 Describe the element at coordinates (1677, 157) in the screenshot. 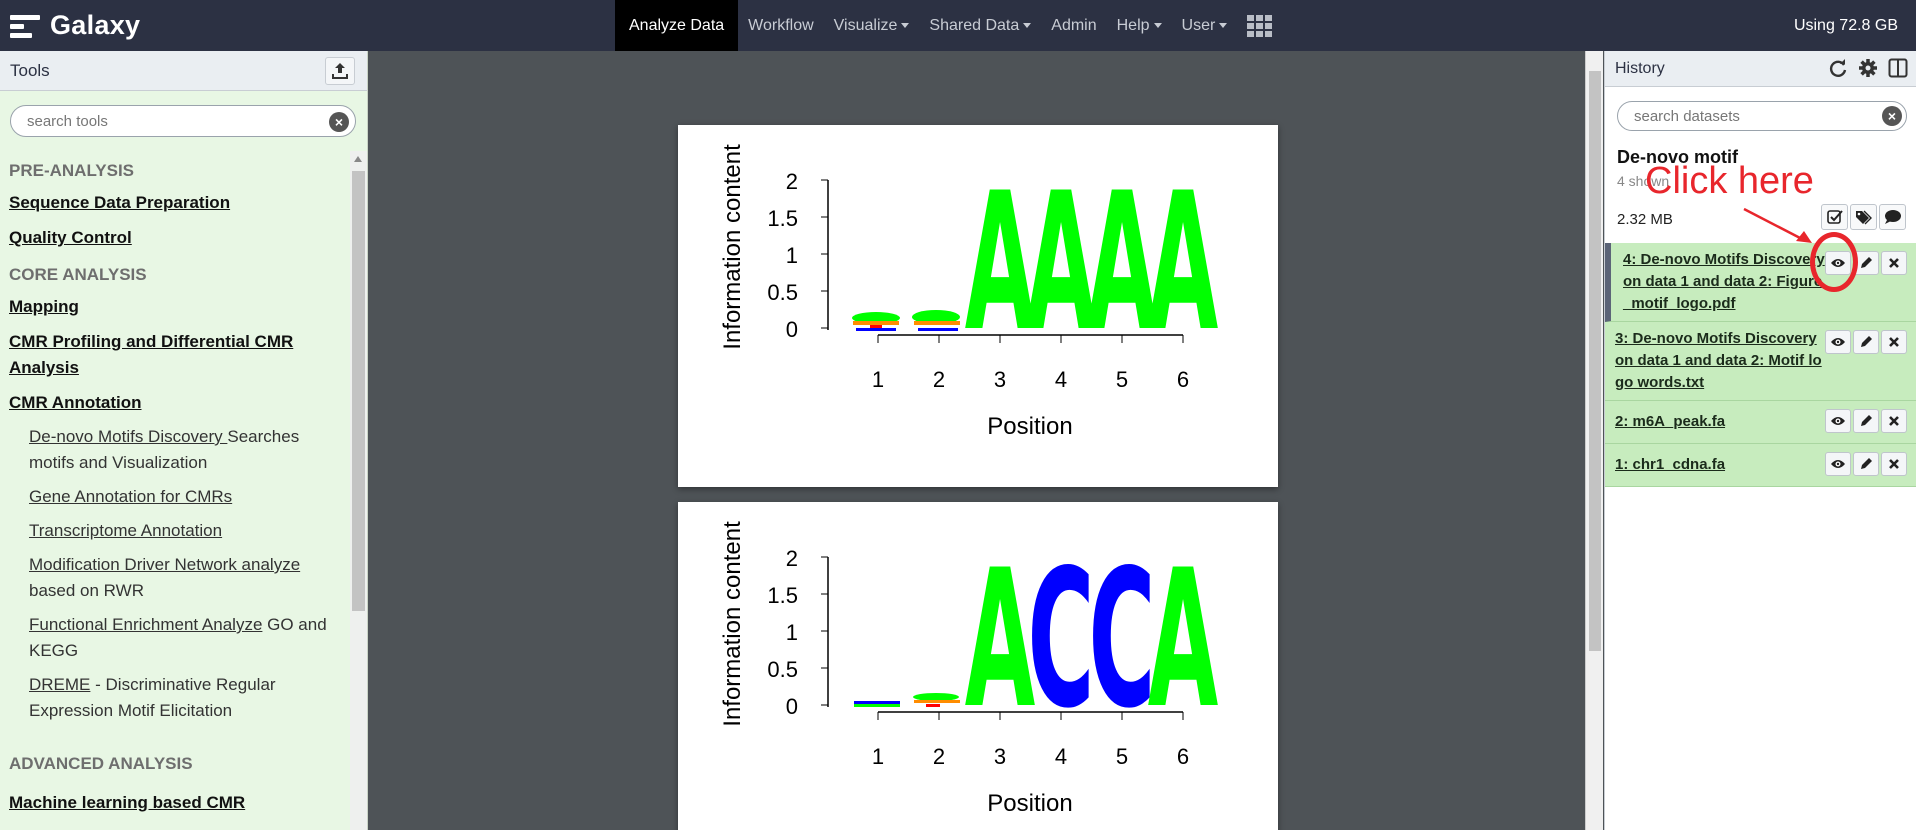

I see `history-name: De-novo motif` at that location.